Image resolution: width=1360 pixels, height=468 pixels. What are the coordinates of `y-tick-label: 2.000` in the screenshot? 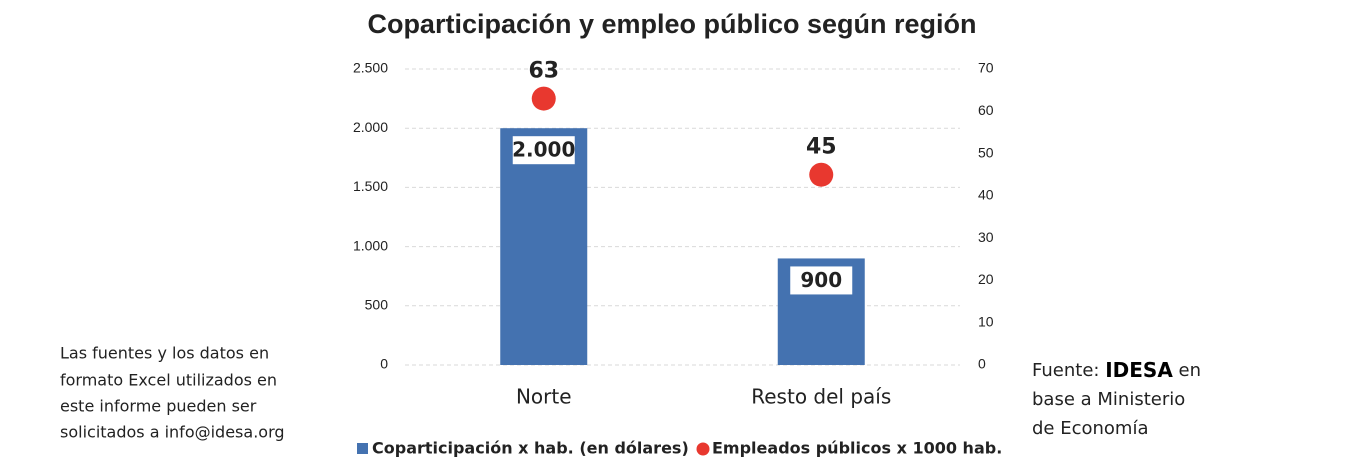 It's located at (370, 127).